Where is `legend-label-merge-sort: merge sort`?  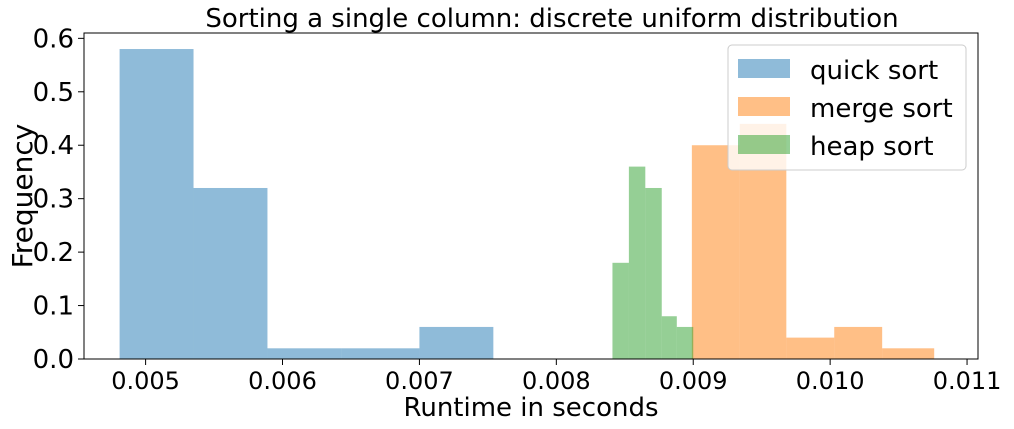
legend-label-merge-sort: merge sort is located at coordinates (881, 109).